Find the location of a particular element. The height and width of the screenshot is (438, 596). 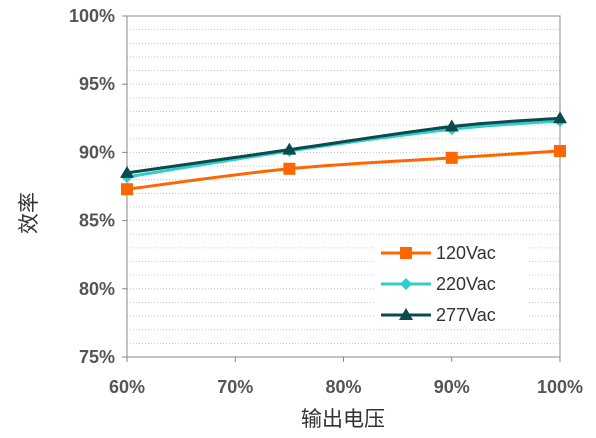

legend: 120Vac 220Vac 277Vac is located at coordinates (451, 283).